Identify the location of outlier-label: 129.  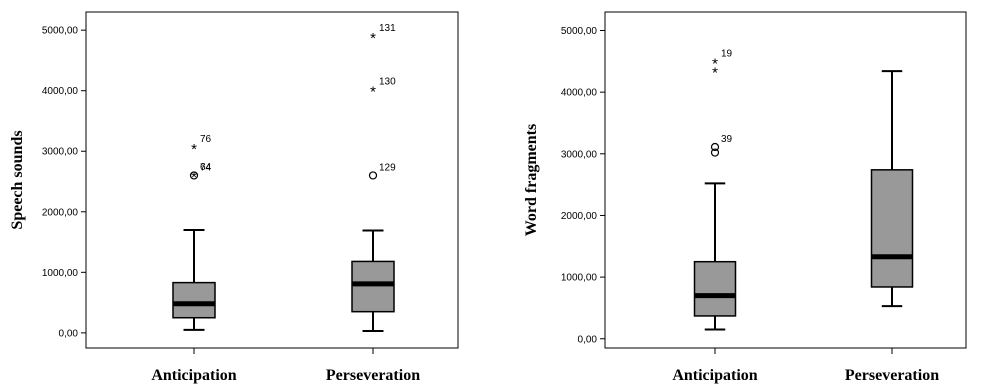
(387, 167).